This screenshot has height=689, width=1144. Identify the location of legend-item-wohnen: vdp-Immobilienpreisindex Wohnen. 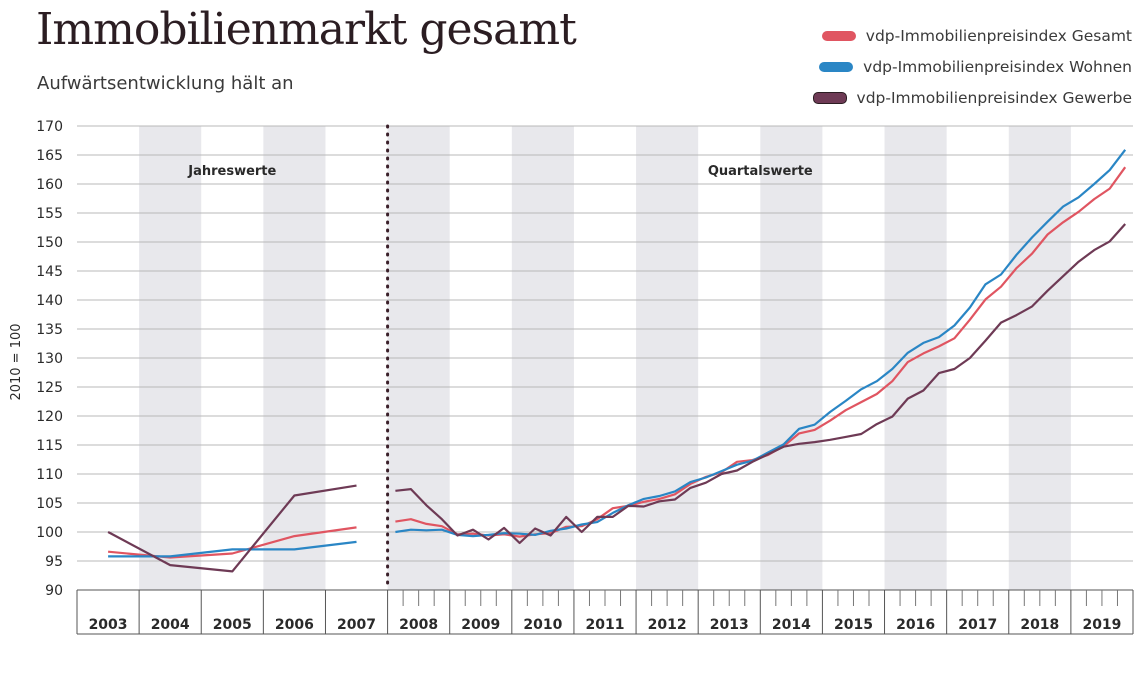
(972, 66).